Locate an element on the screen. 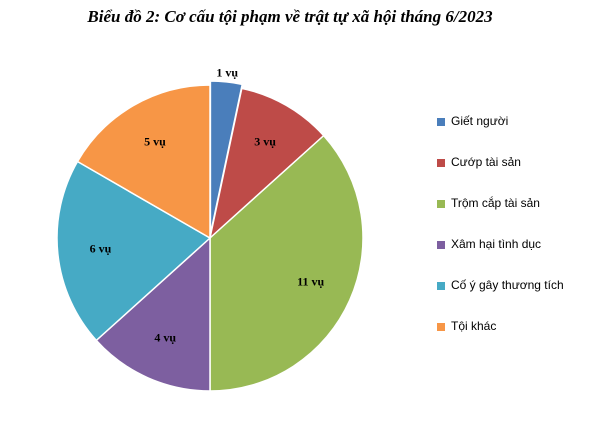 Image resolution: width=603 pixels, height=435 pixels. data-label: 6 vụ is located at coordinates (101, 248).